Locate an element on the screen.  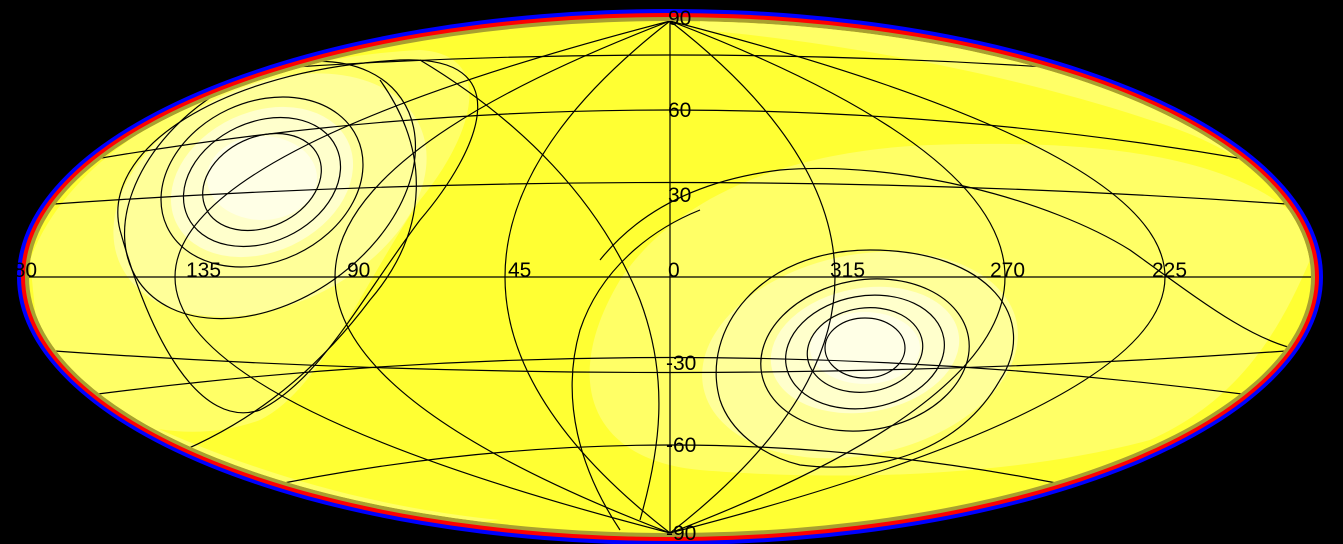
lon-label-45: 45 is located at coordinates (519, 270).